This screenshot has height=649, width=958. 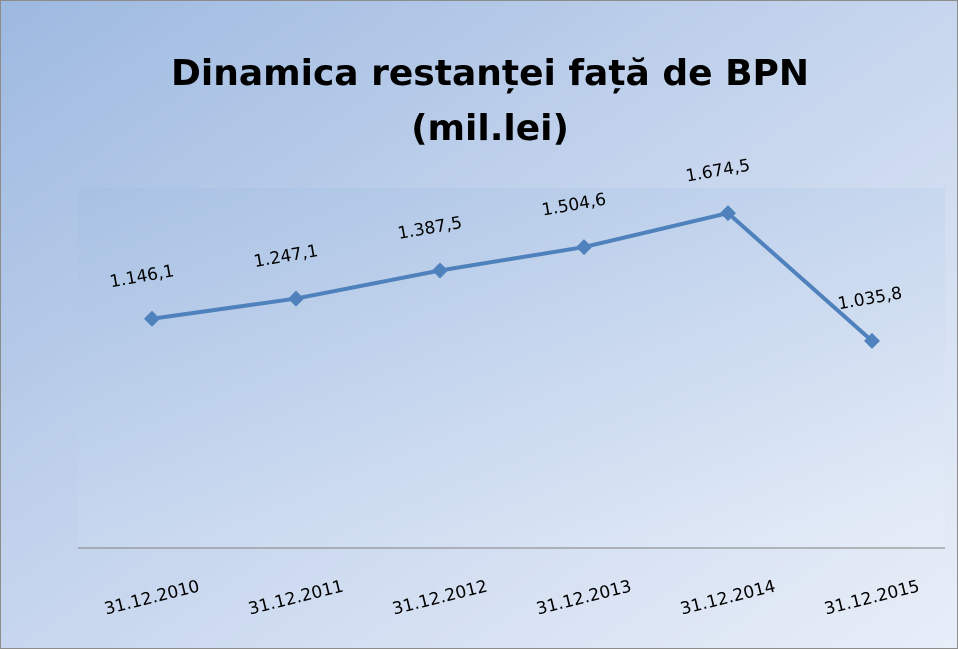 What do you see at coordinates (490, 128) in the screenshot?
I see `chart-title: (mil.lei)` at bounding box center [490, 128].